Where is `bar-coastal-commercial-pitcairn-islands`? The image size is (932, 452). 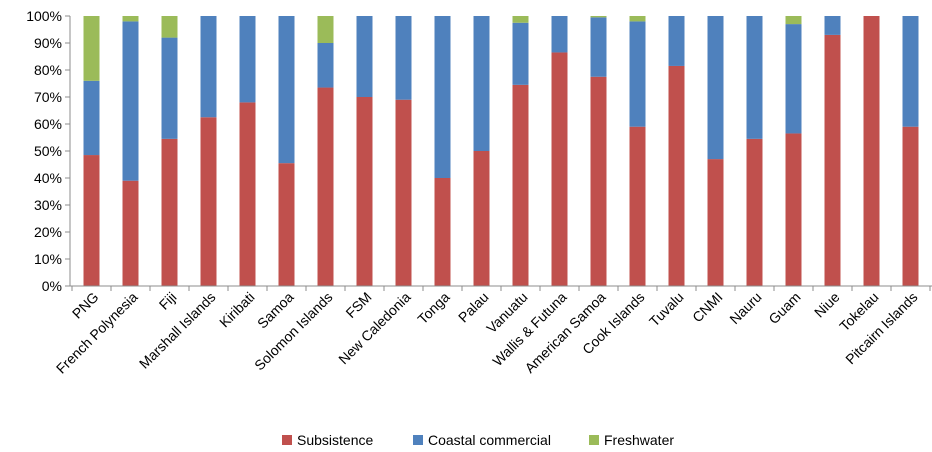 bar-coastal-commercial-pitcairn-islands is located at coordinates (910, 71).